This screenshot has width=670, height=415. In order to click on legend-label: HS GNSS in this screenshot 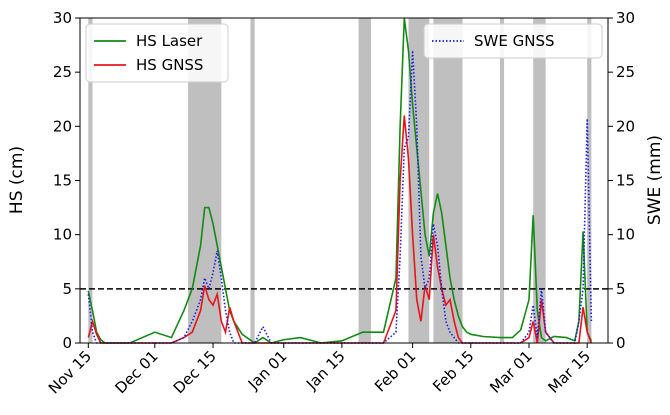, I will do `click(169, 65)`.